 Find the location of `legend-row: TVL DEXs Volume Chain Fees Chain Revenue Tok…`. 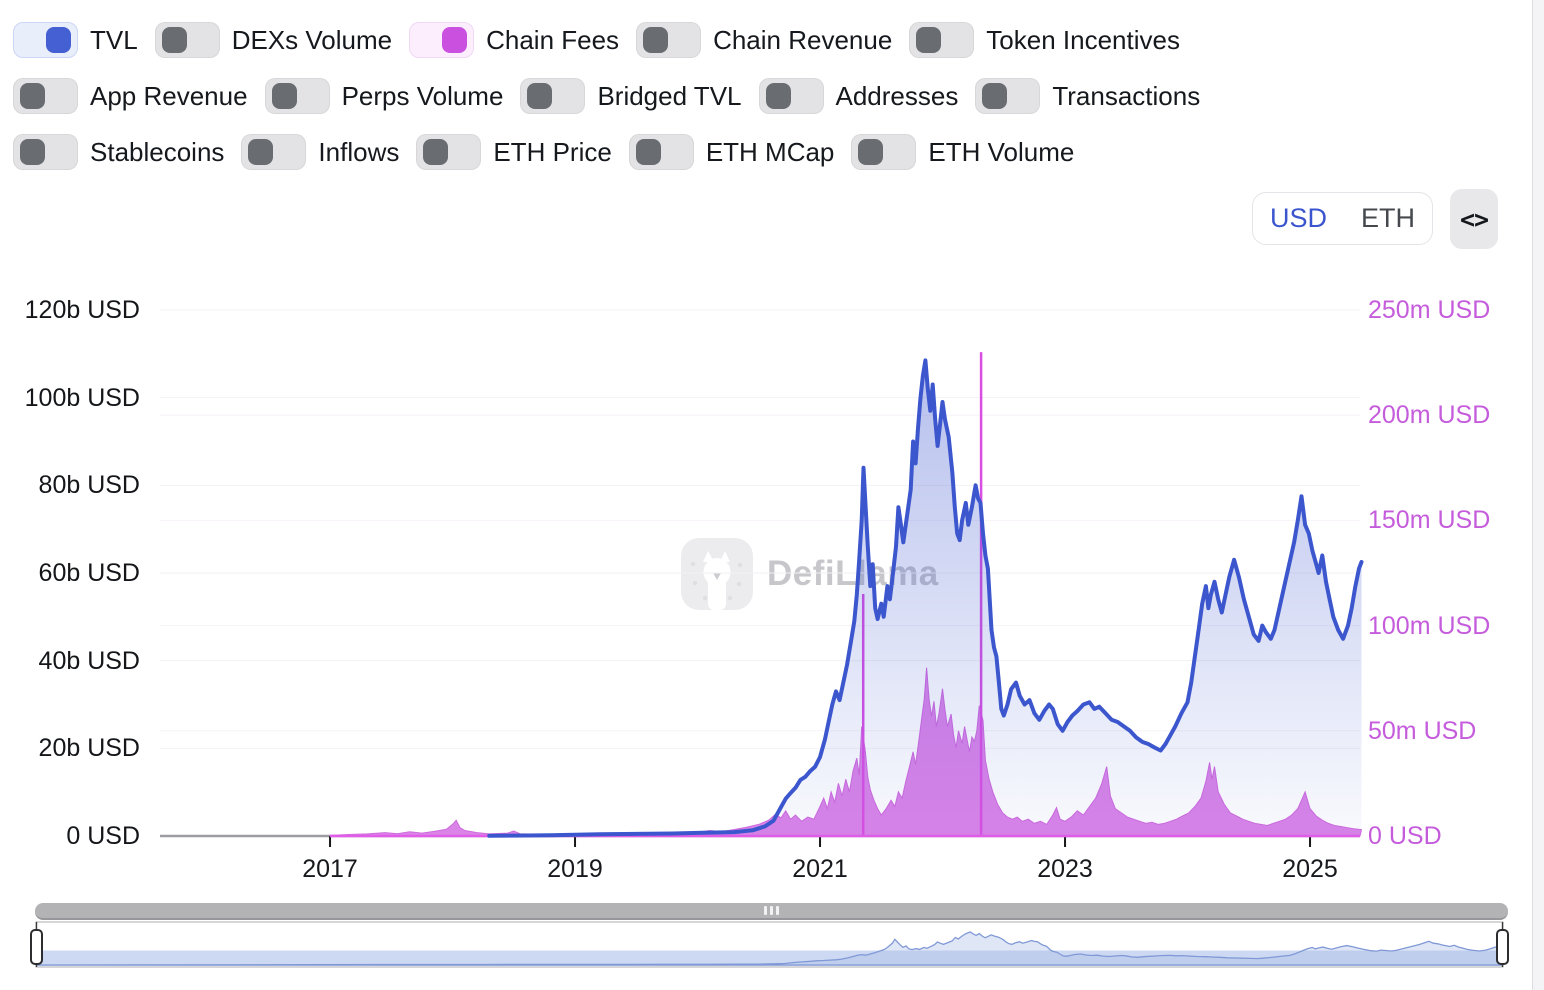

legend-row: TVL DEXs Volume Chain Fees Chain Revenue Tok… is located at coordinates (606, 40).